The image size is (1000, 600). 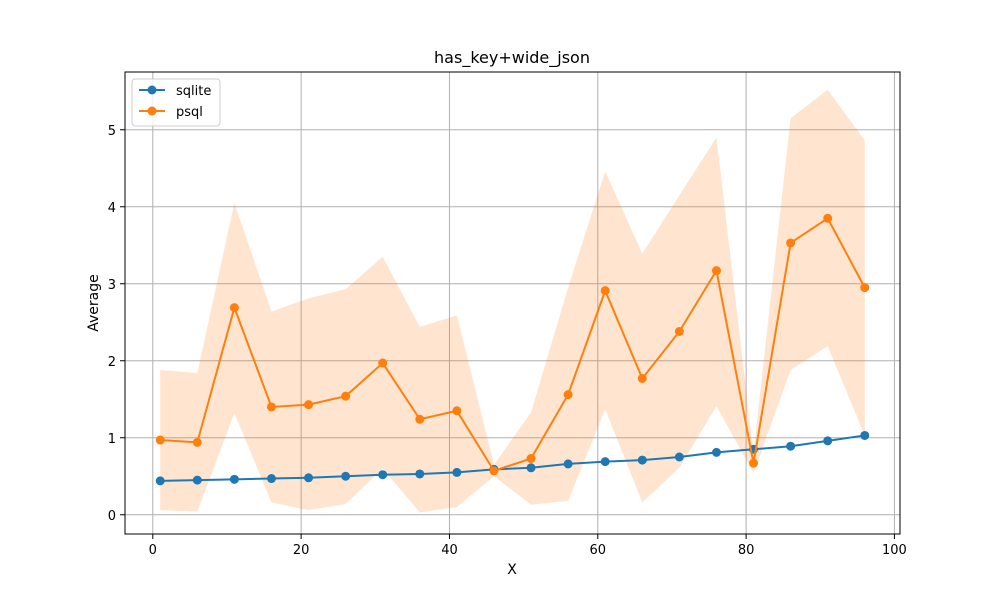 What do you see at coordinates (112, 362) in the screenshot?
I see `y-tick-label: 2` at bounding box center [112, 362].